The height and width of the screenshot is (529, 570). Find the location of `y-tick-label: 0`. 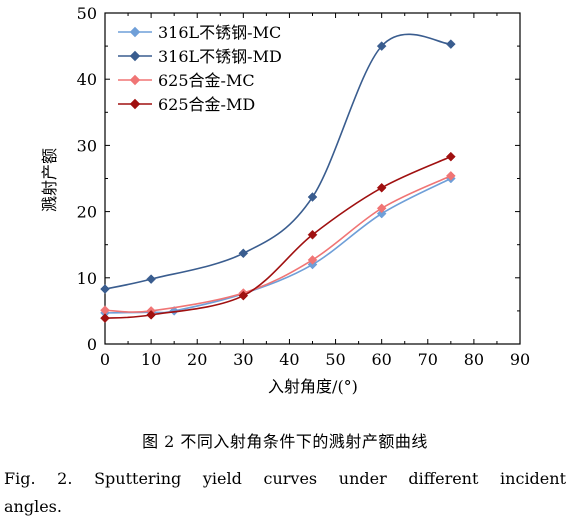

y-tick-label: 0 is located at coordinates (92, 344).